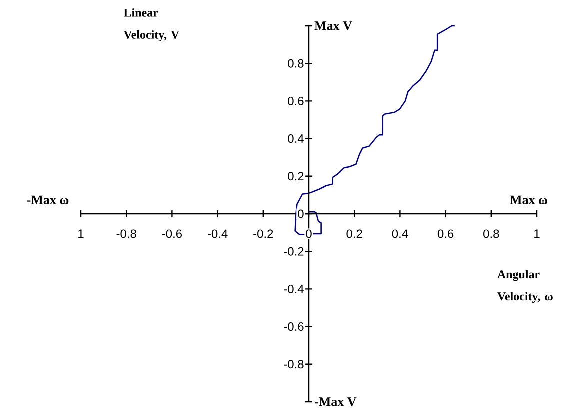 This screenshot has height=418, width=576. I want to click on y-tick-label: -0.8, so click(294, 364).